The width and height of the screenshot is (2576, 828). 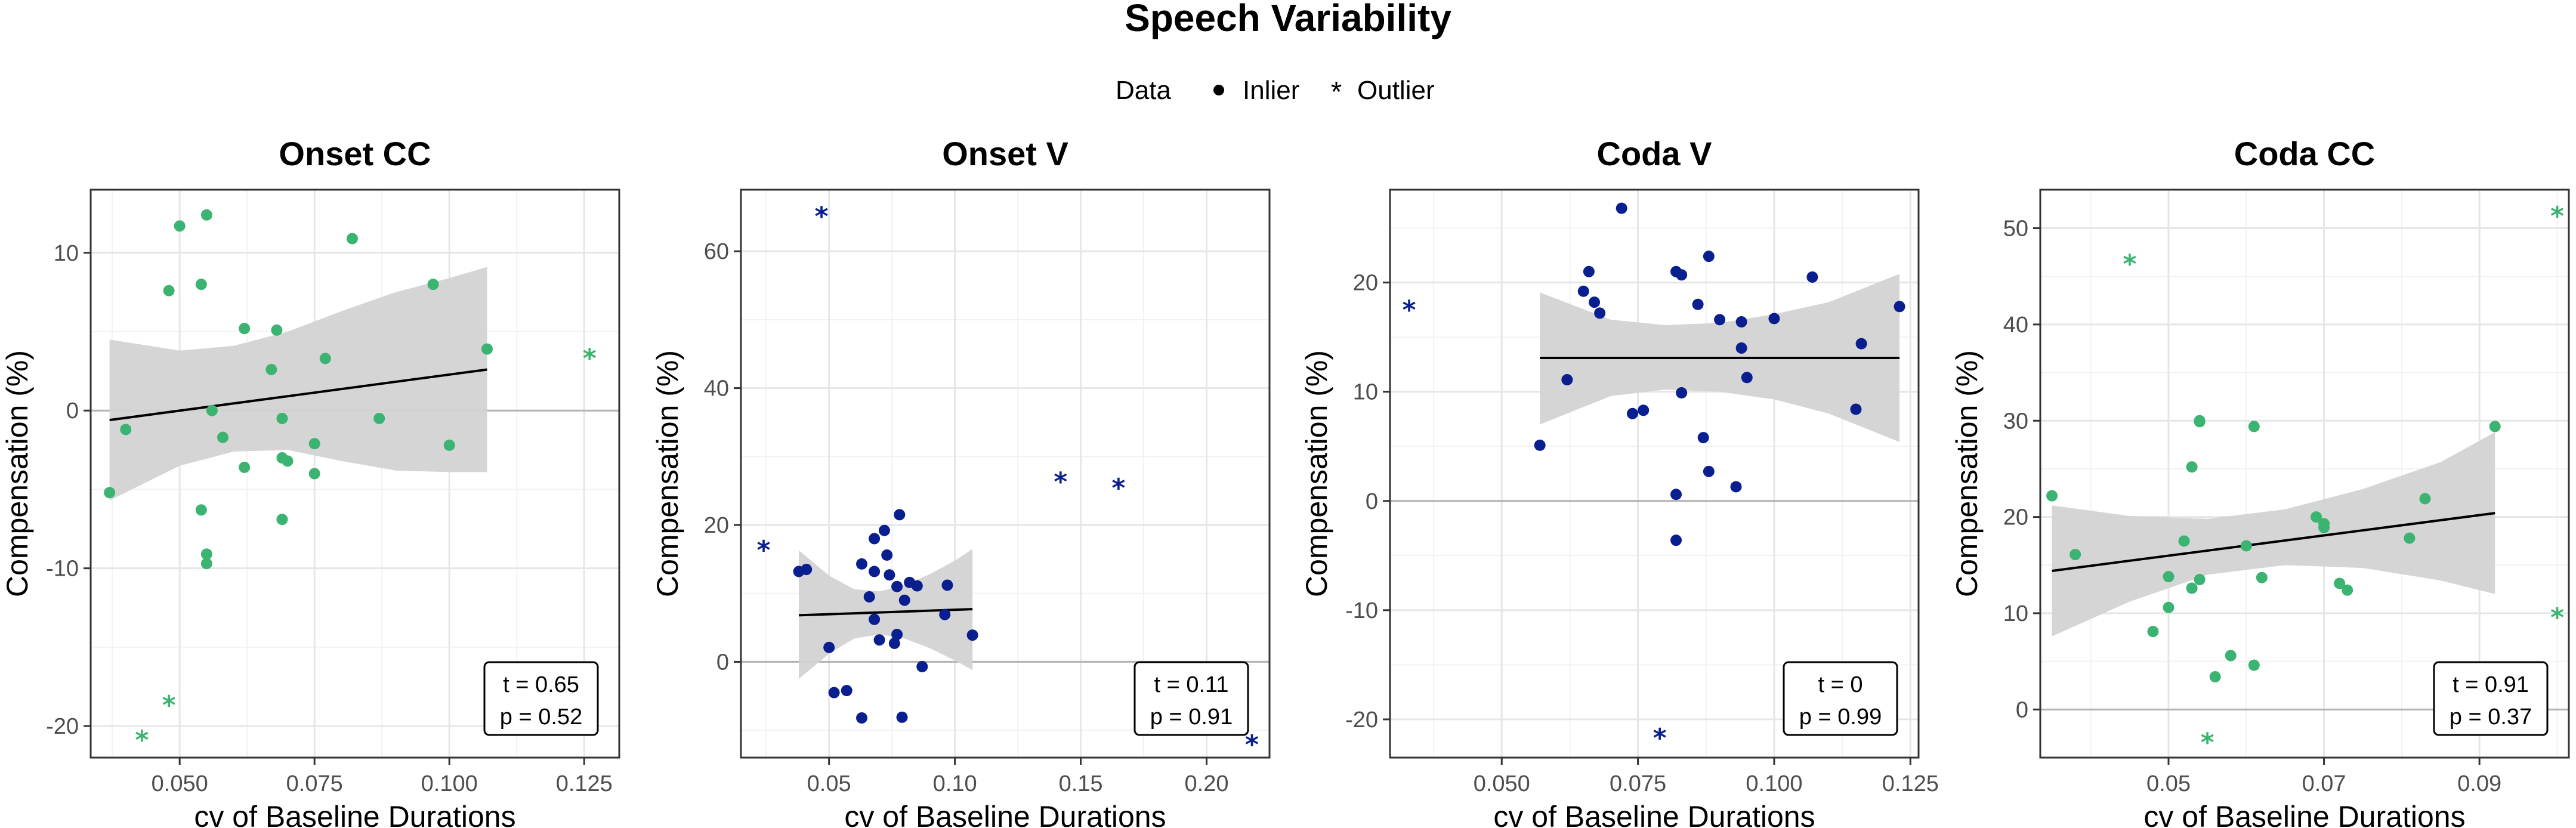 What do you see at coordinates (2016, 421) in the screenshot?
I see `y-tick-label: 30` at bounding box center [2016, 421].